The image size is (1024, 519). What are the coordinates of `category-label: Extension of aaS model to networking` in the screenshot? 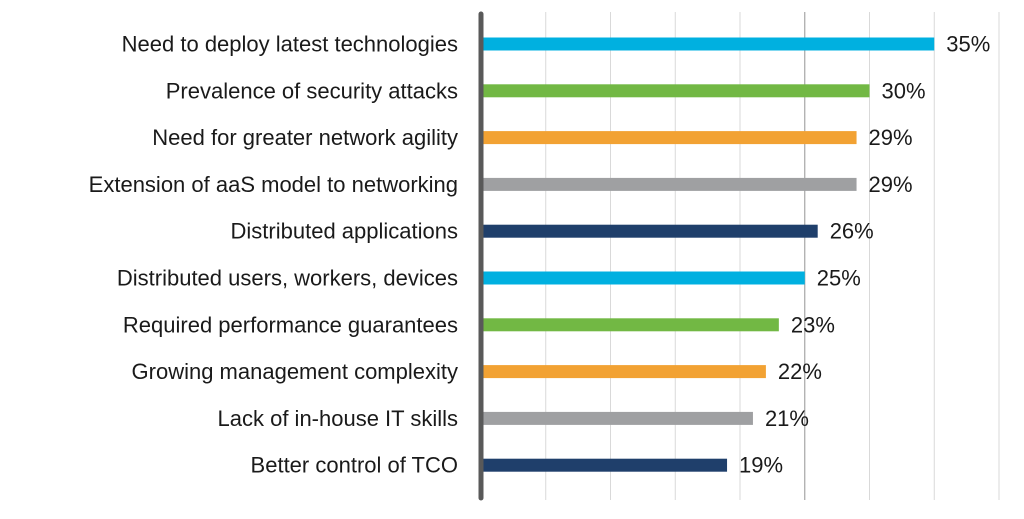 It's located at (273, 184).